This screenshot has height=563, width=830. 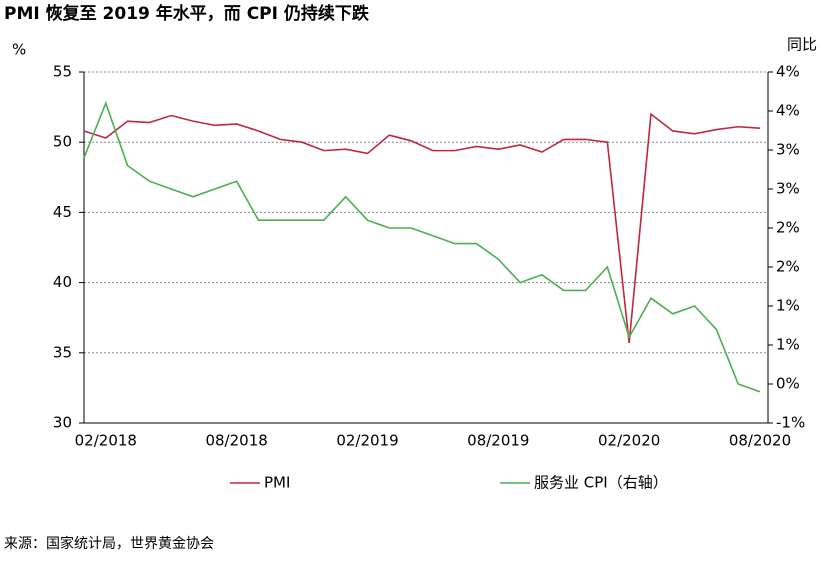 I want to click on x-tick-label: 08/2018, so click(x=236, y=441).